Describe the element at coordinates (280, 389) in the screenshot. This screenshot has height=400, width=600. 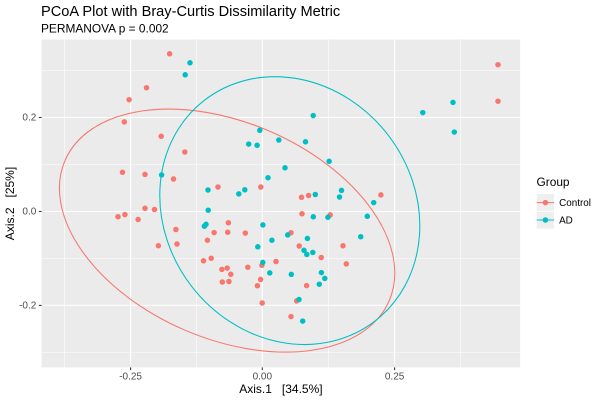
I see `svg-text: Axis.1 [34.5%]` at that location.